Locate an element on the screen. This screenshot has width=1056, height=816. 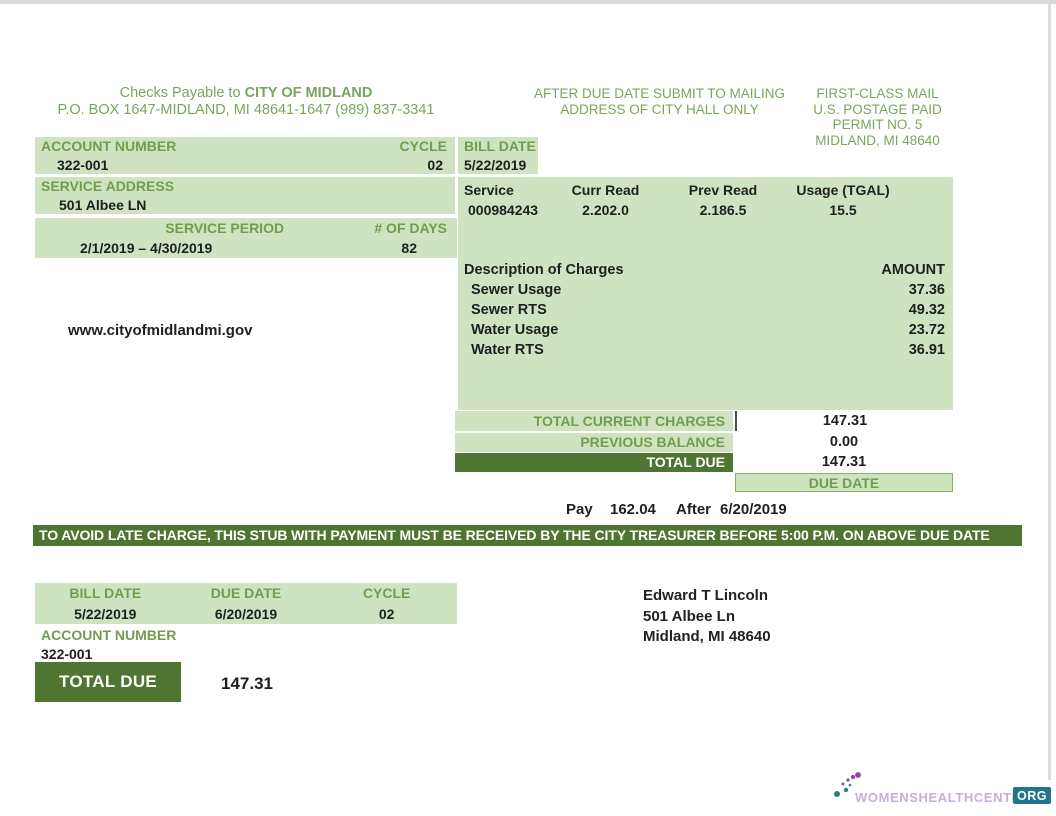
late-due-date: 6/20/2019 is located at coordinates (753, 509).